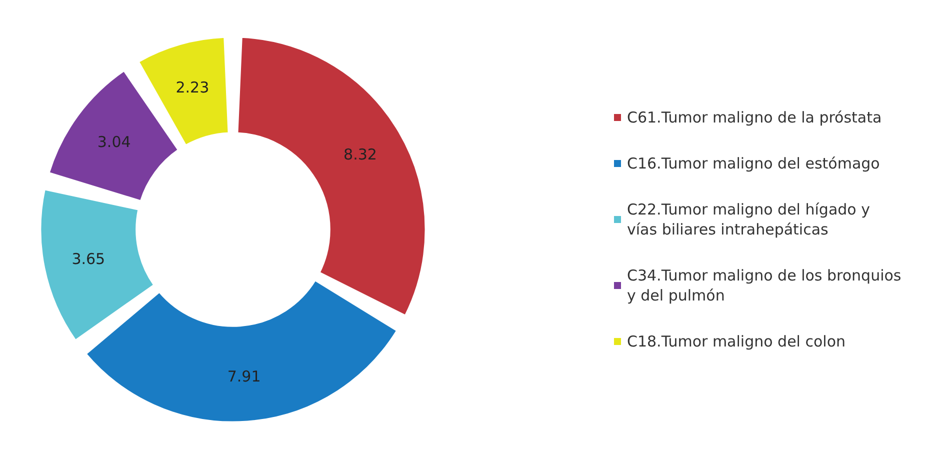 The width and height of the screenshot is (932, 459). What do you see at coordinates (193, 87) in the screenshot?
I see `data-label: 2.23` at bounding box center [193, 87].